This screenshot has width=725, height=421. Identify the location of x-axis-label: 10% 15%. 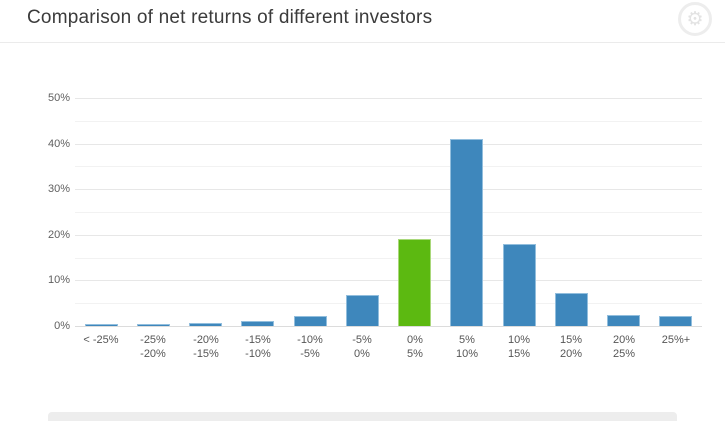
(519, 347).